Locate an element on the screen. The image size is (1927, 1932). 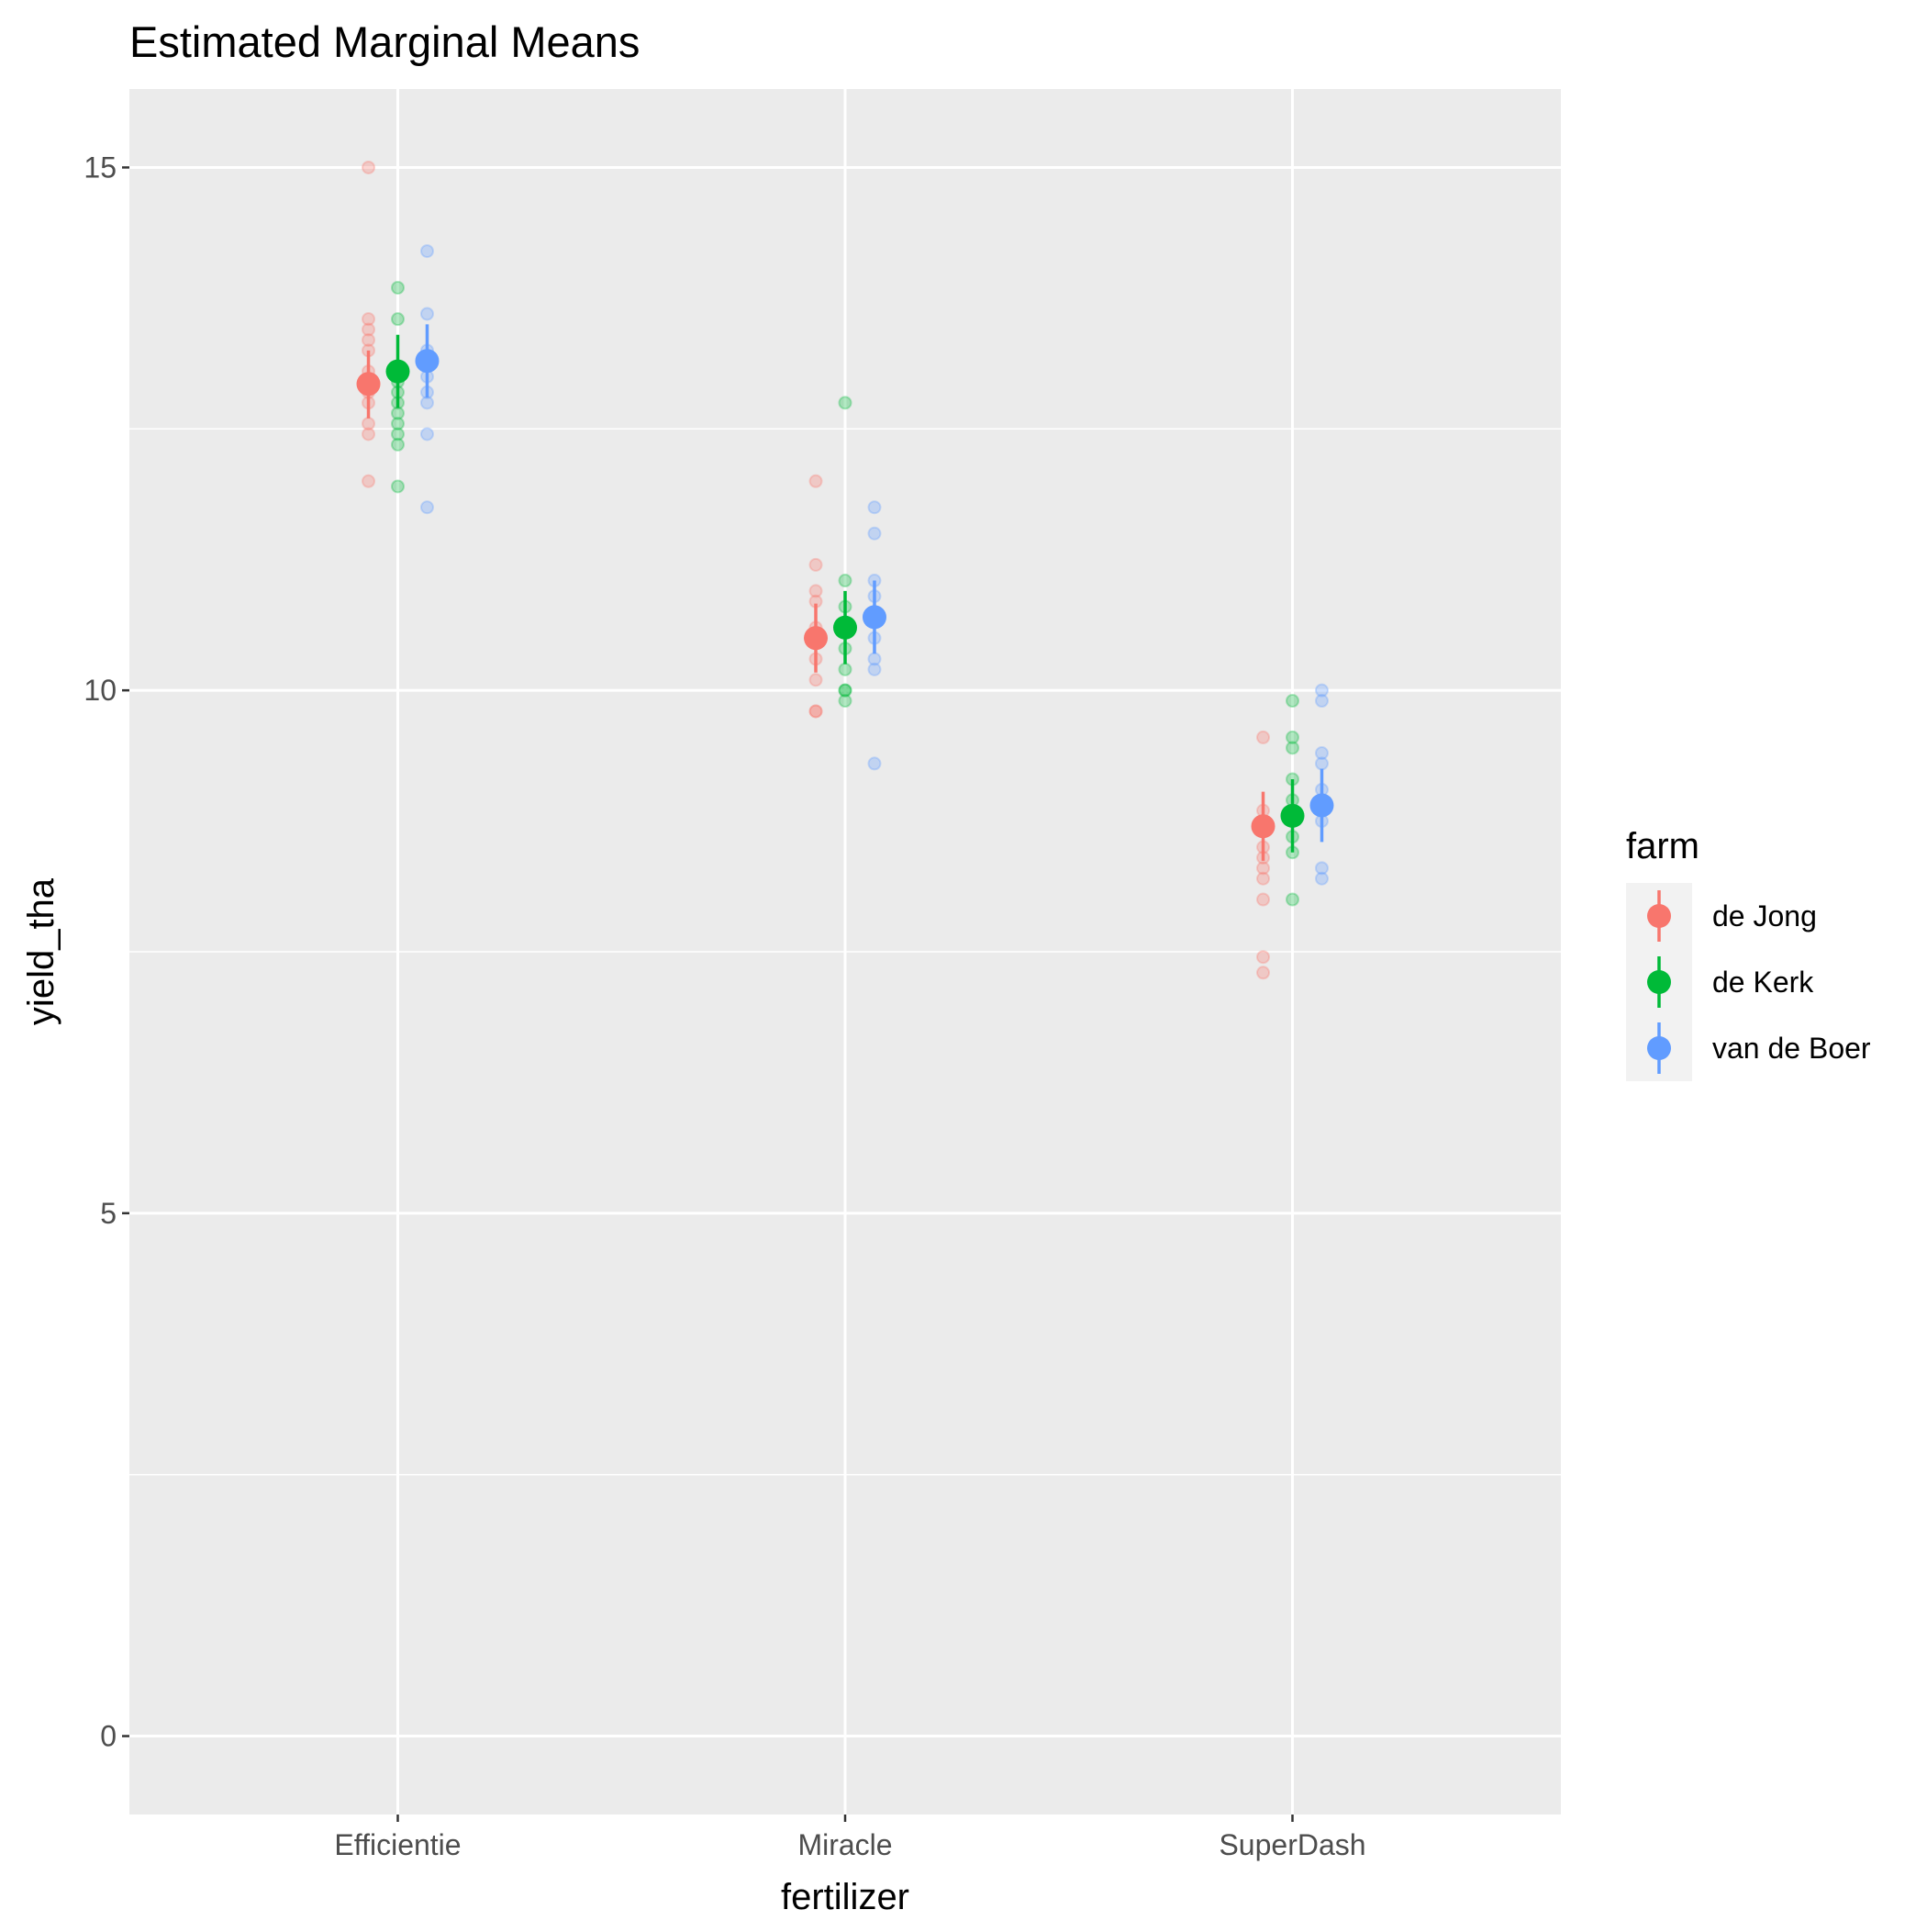
x-tick-label: Miracle is located at coordinates (844, 1844).